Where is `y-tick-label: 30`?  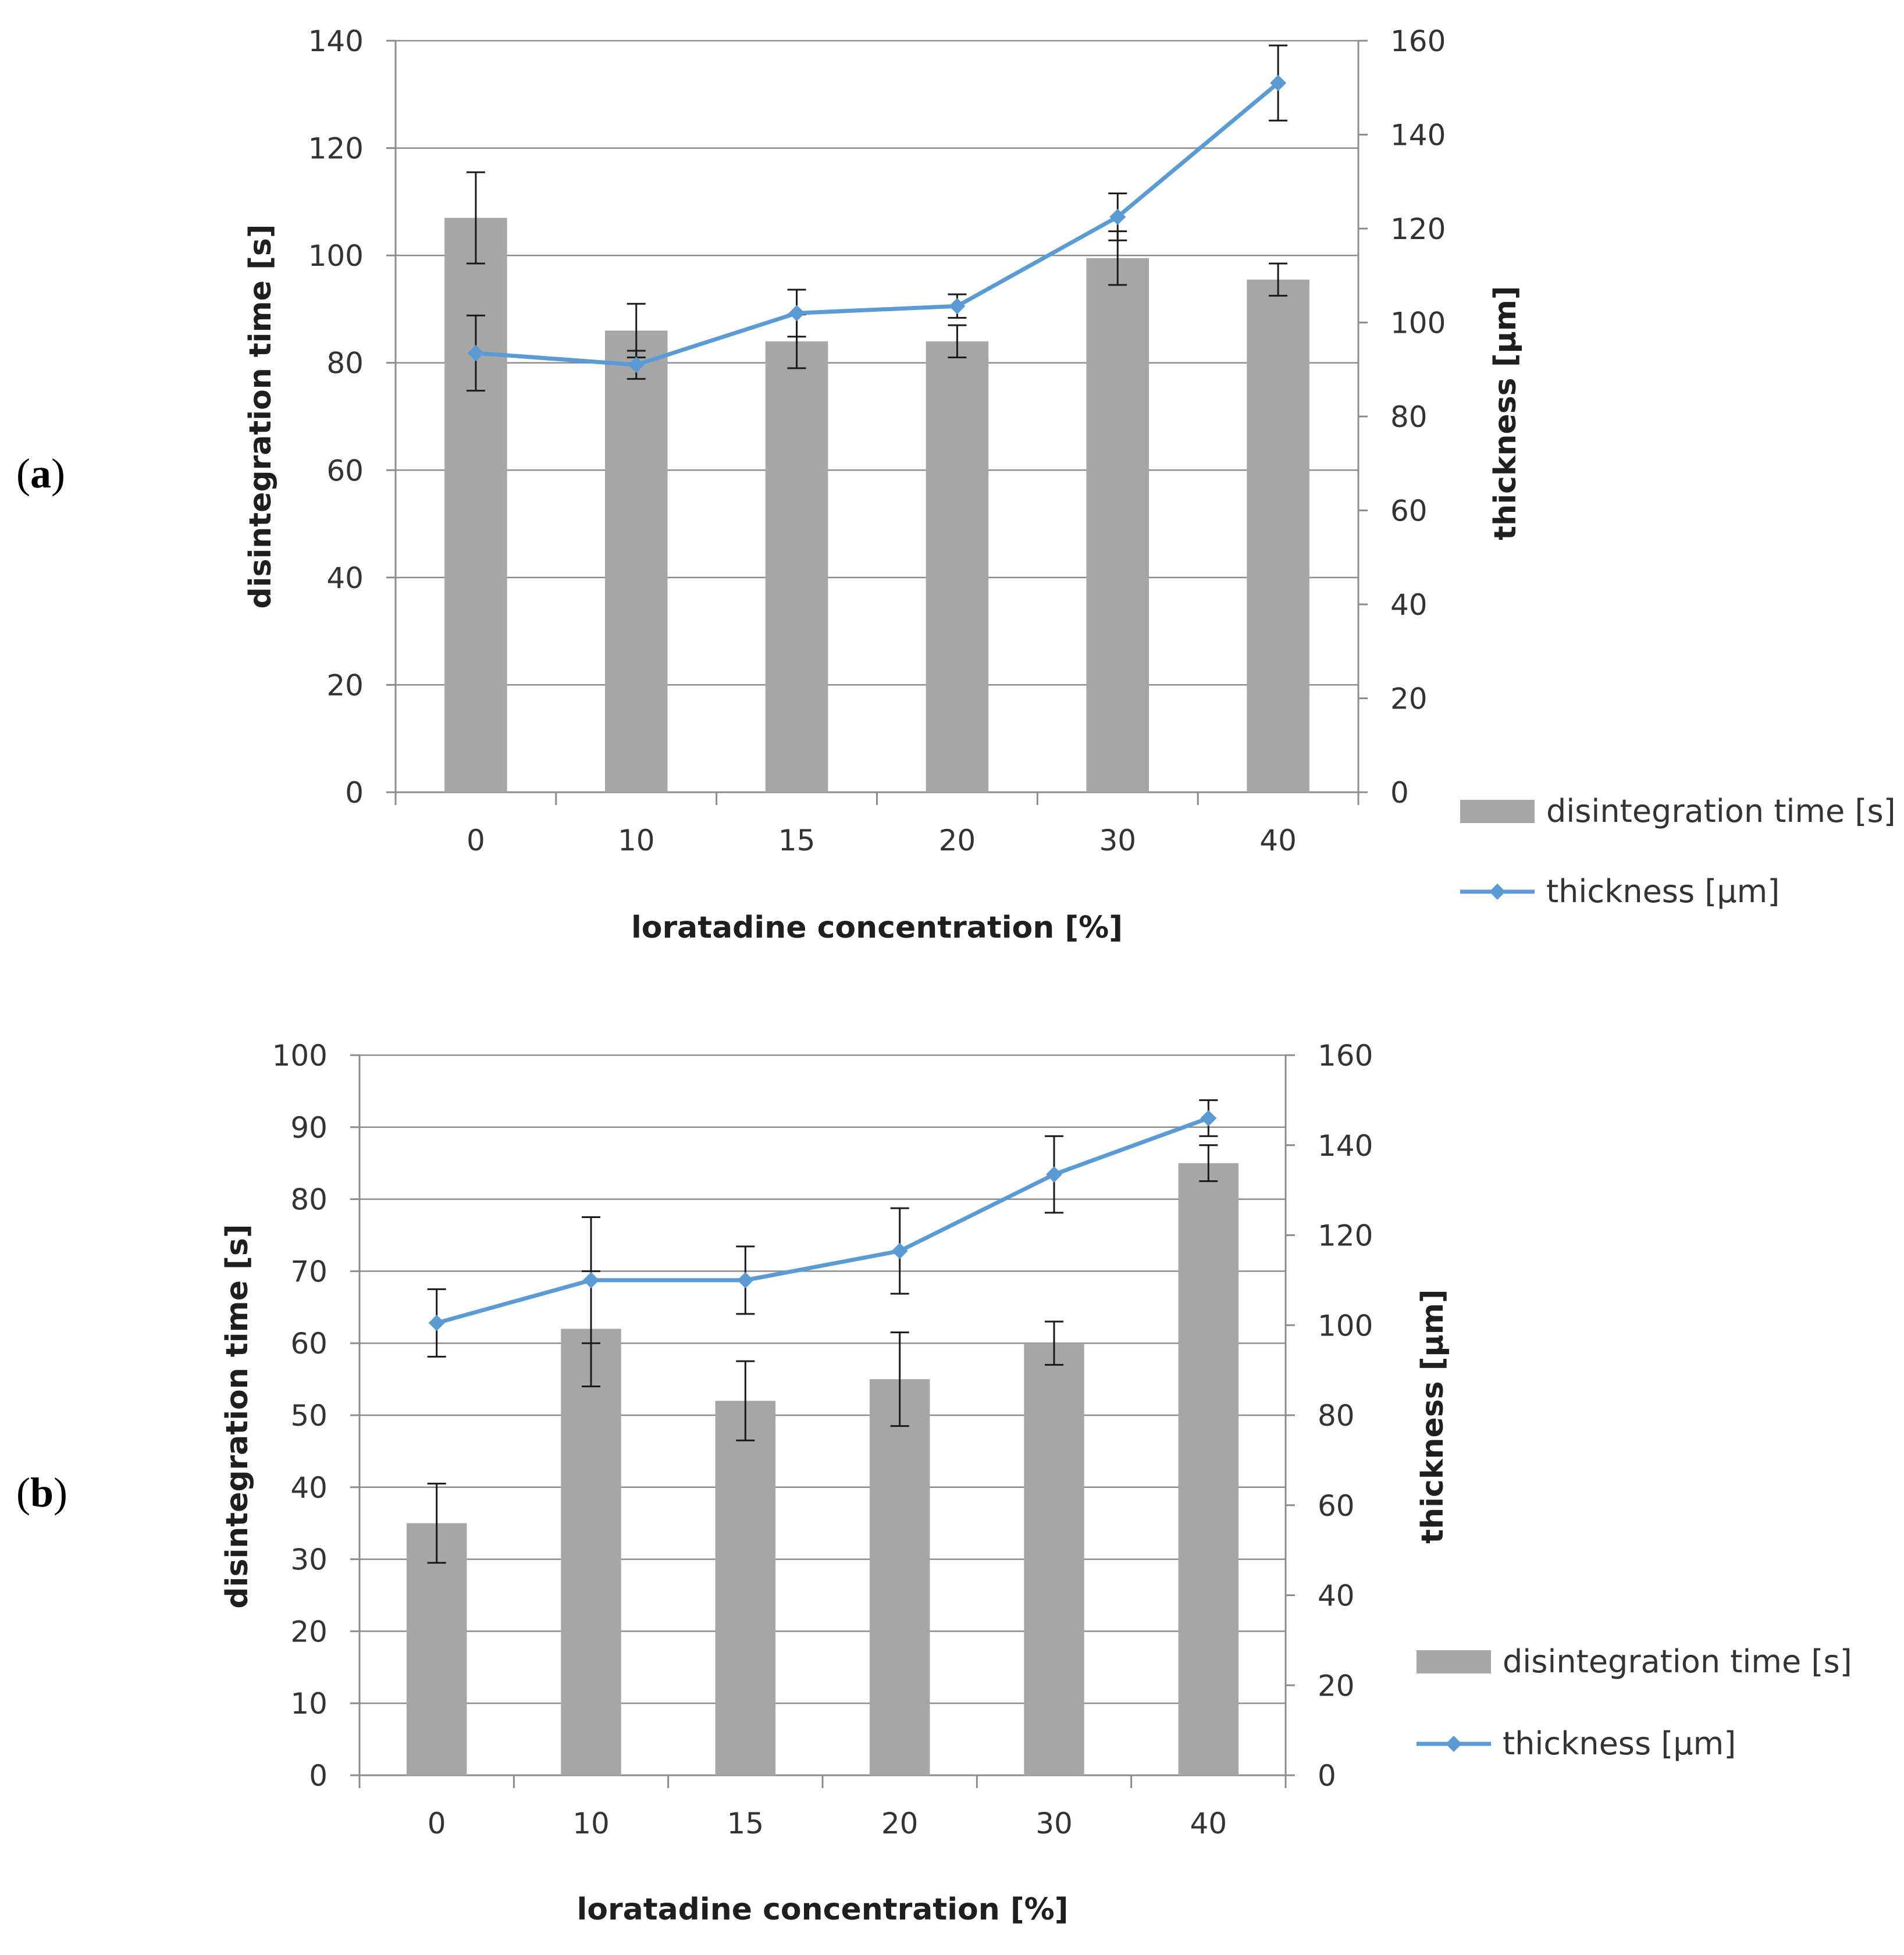
y-tick-label: 30 is located at coordinates (309, 1560).